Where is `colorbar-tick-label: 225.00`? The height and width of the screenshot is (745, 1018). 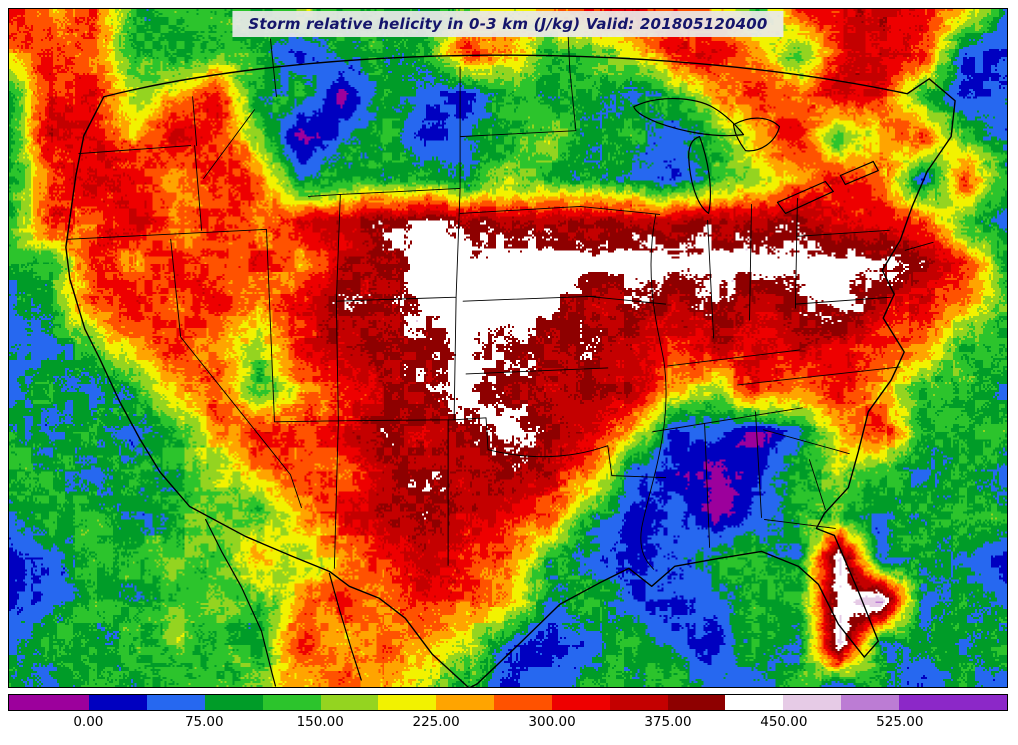
colorbar-tick-label: 225.00 is located at coordinates (436, 722).